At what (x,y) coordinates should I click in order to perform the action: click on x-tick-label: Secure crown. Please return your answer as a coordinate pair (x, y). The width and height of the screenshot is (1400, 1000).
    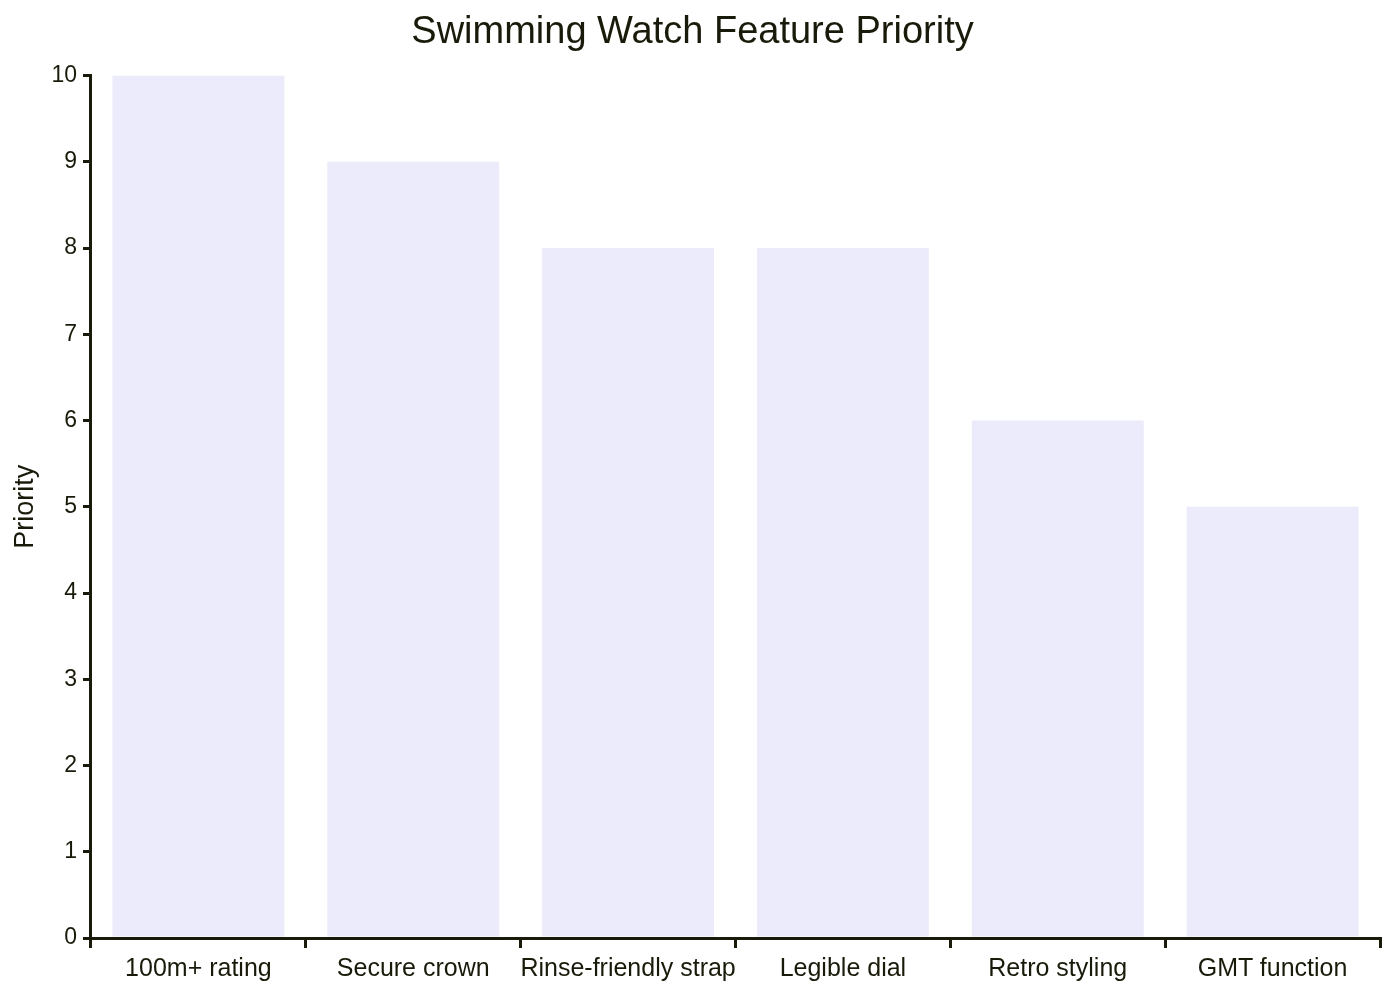
    Looking at the image, I should click on (413, 966).